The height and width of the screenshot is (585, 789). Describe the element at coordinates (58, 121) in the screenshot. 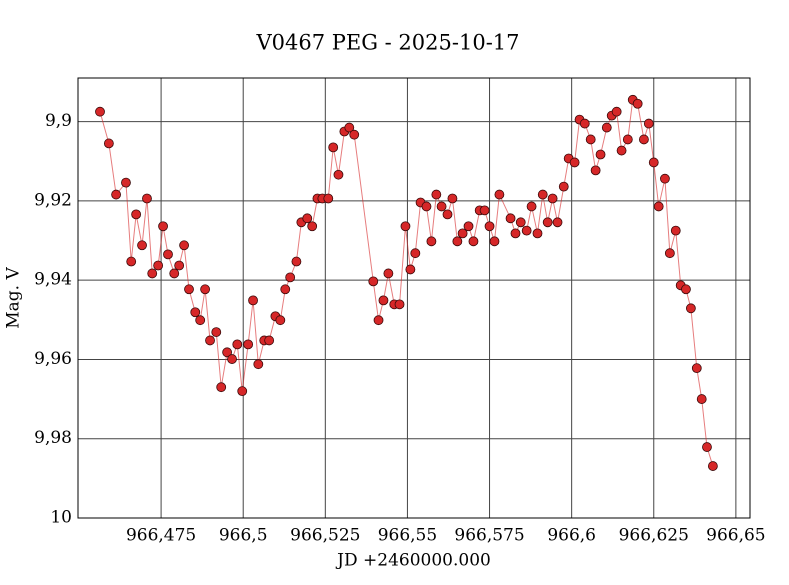

I see `y-tick-label: 9,9` at that location.